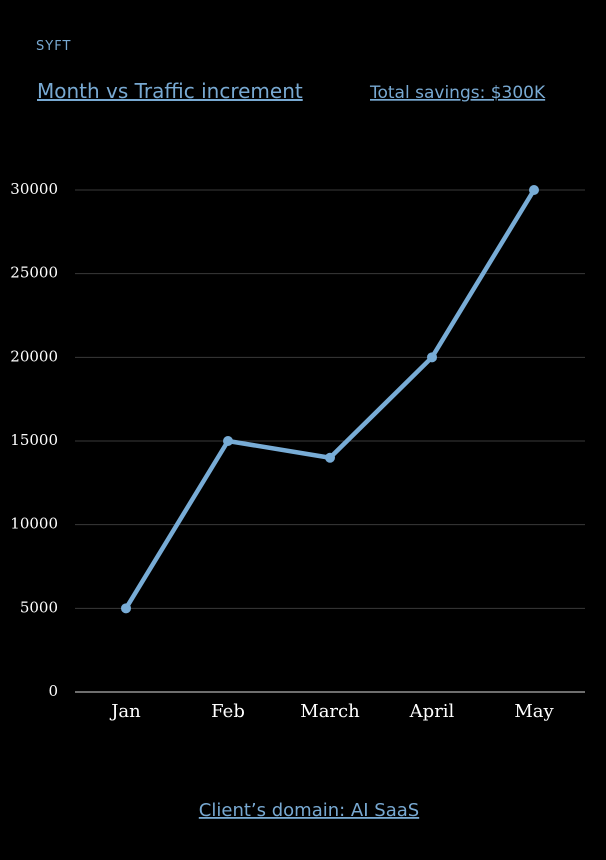  Describe the element at coordinates (34, 524) in the screenshot. I see `y-tick-label: 10000` at that location.